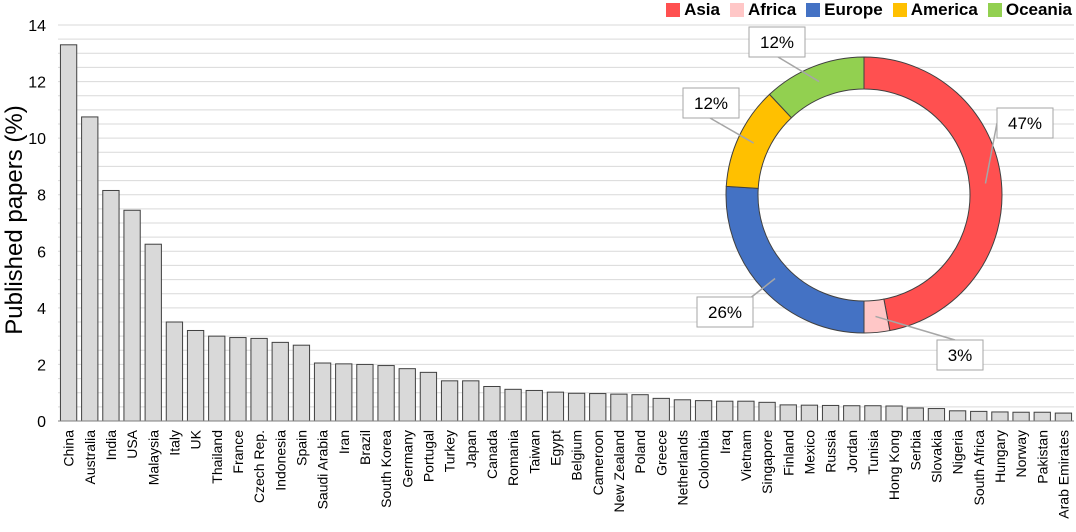  What do you see at coordinates (1042, 457) in the screenshot?
I see `x-tick-label: Pakistan` at bounding box center [1042, 457].